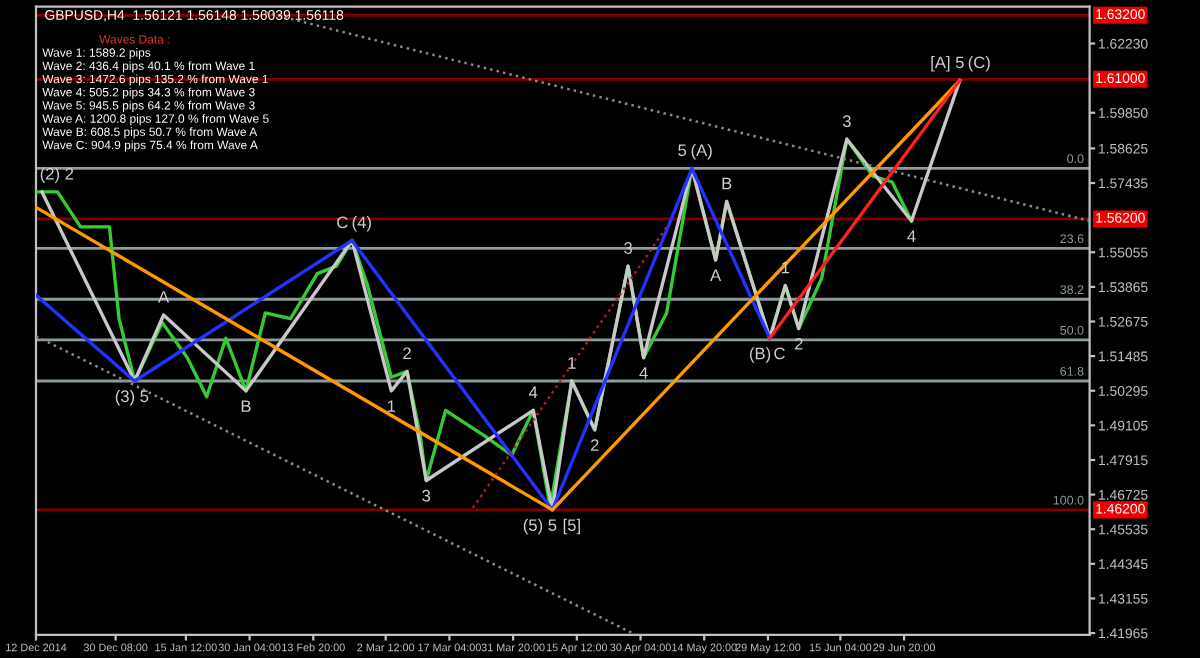  I want to click on annotation: (3), so click(125, 397).